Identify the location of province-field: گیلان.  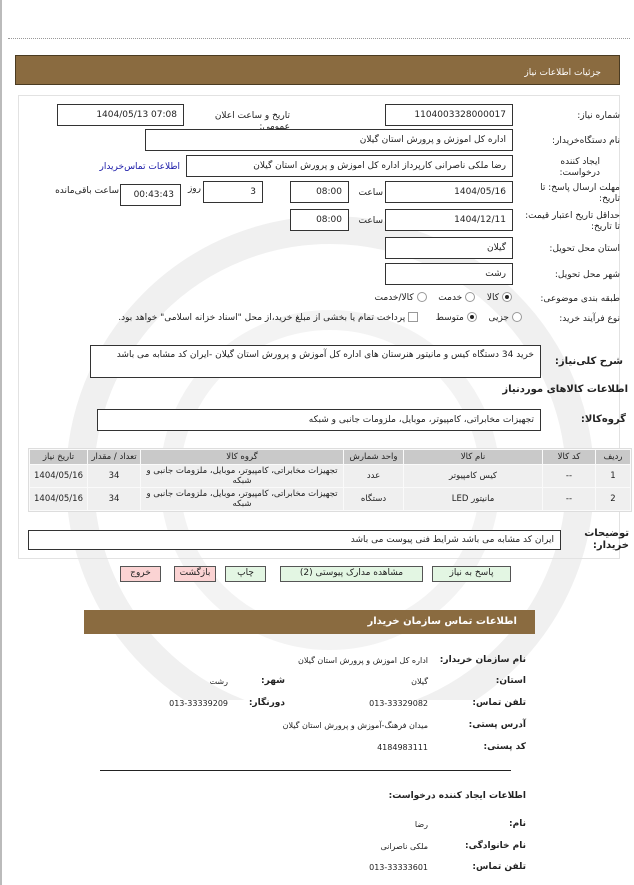
(449, 248).